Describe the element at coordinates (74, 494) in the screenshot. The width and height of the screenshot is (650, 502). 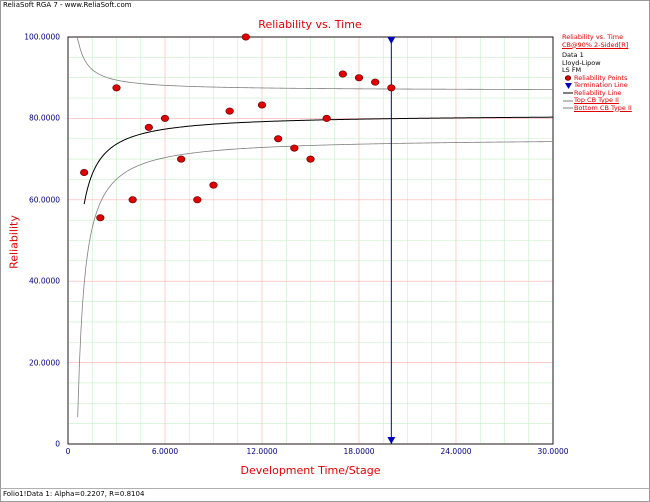
I see `status-bar: Folio1!Data 1: Alpha=0.2207, R=0.8104` at that location.